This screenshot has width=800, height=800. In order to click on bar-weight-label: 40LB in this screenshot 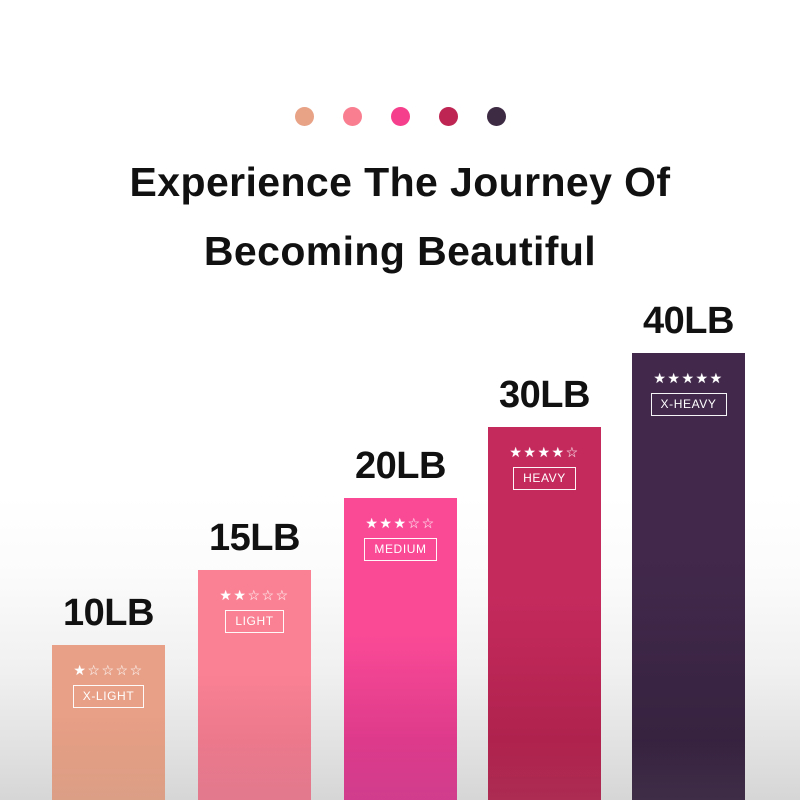, I will do `click(688, 321)`.